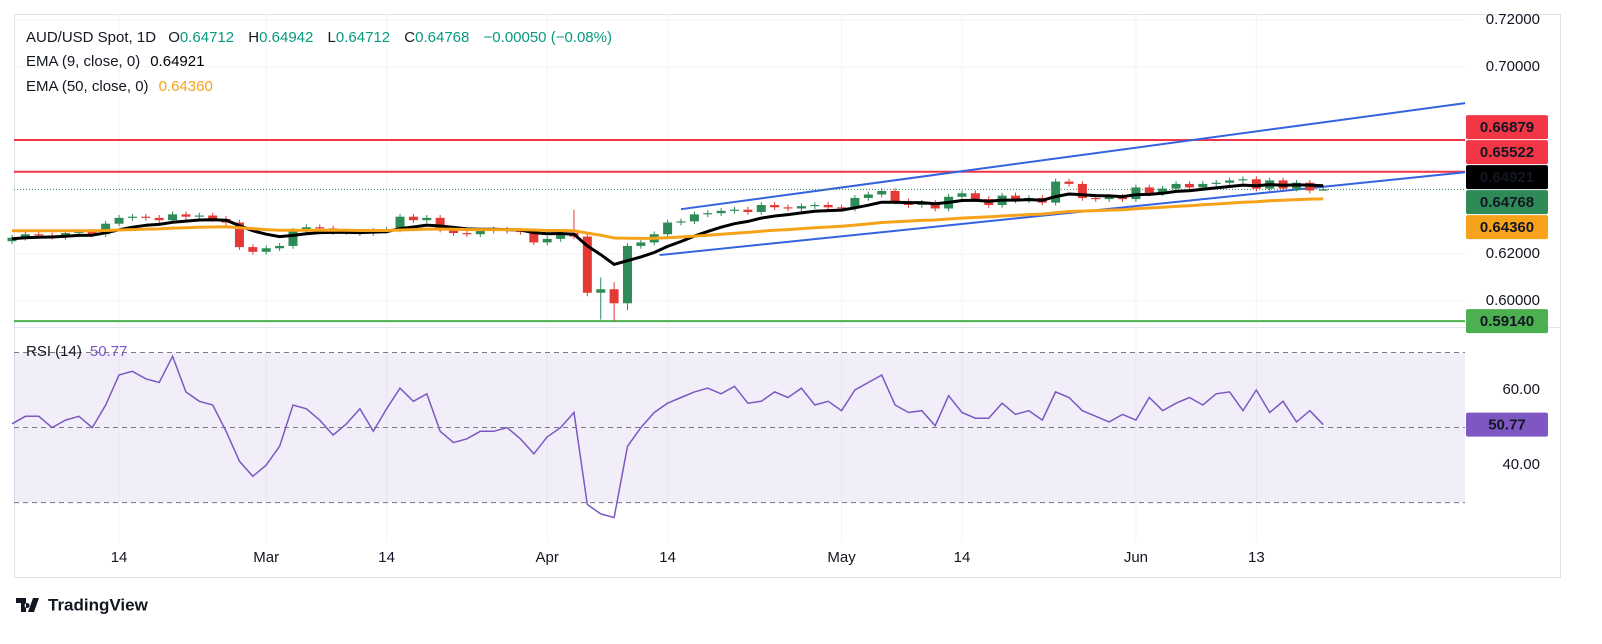 This screenshot has height=644, width=1602. Describe the element at coordinates (1521, 464) in the screenshot. I see `rsi-tick-label: 40.00` at that location.